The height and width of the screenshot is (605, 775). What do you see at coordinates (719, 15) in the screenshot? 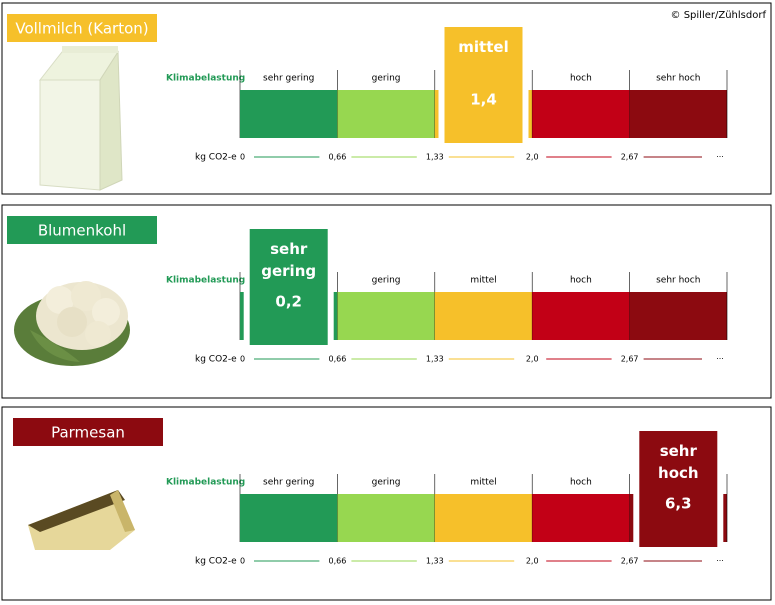
I see `copyright: © Spiller/Zühlsdorf` at bounding box center [719, 15].